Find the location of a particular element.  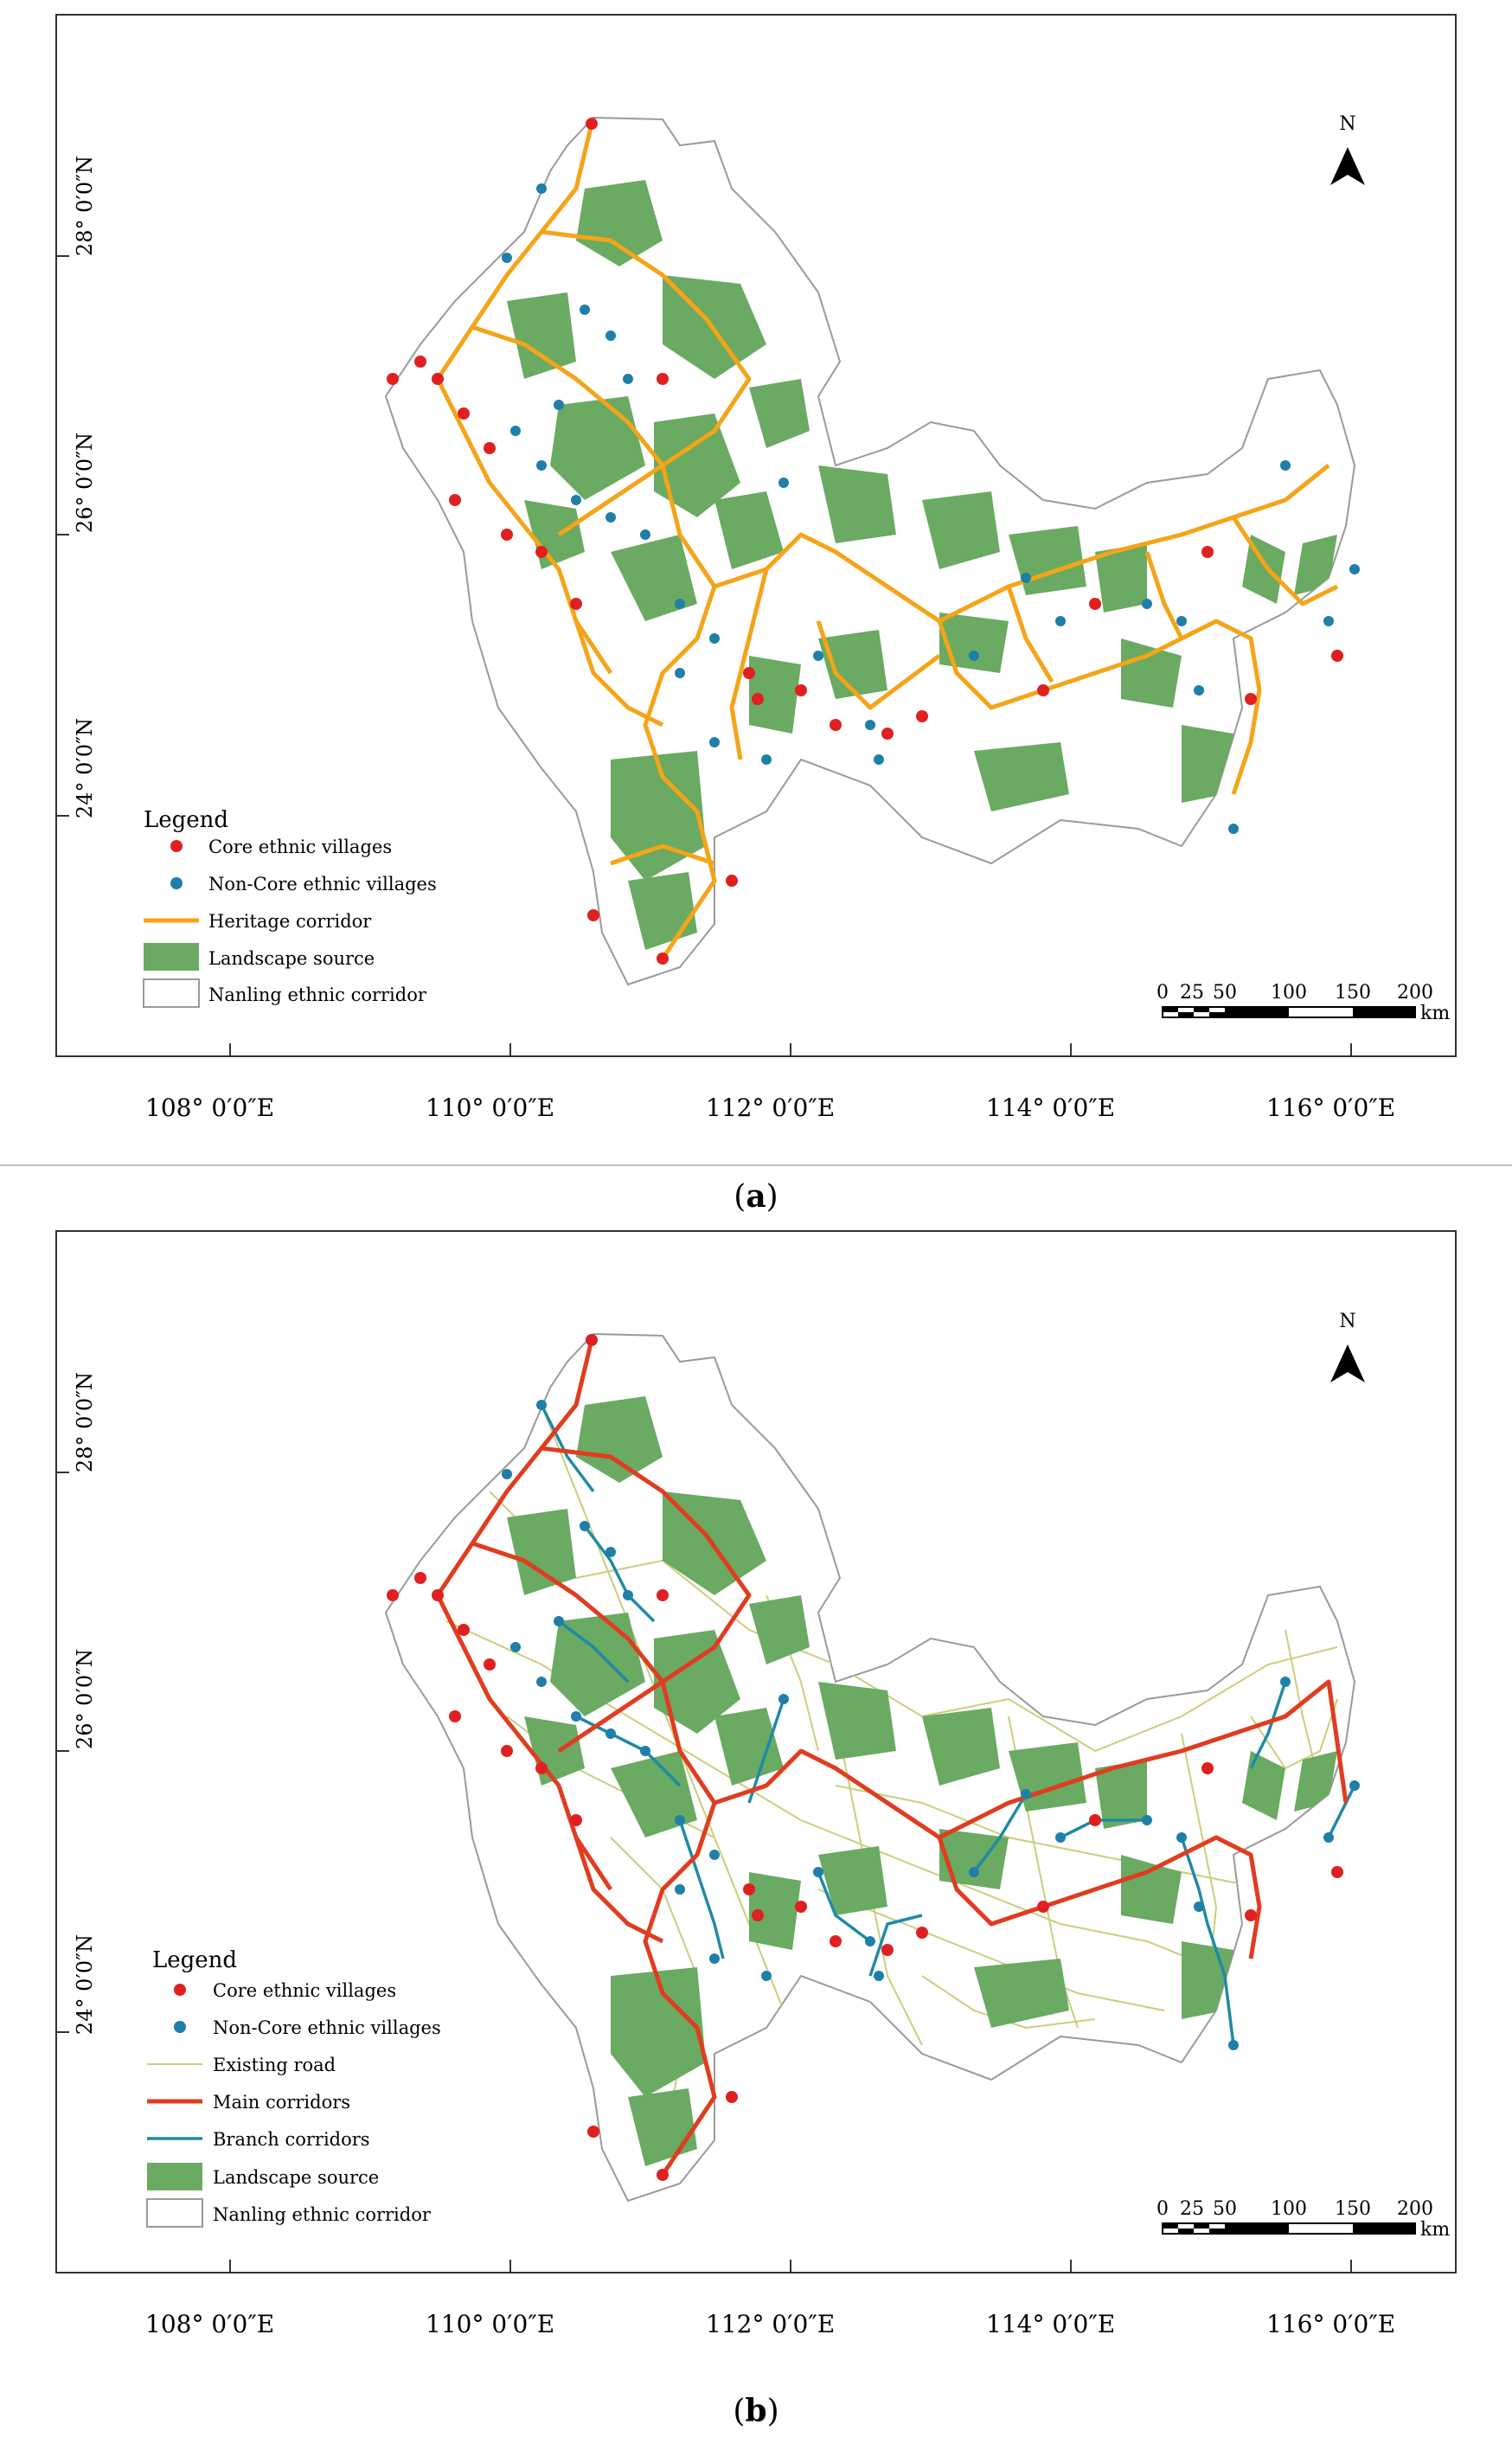

scale-bar-b: 0 25 50 100 150 200 km is located at coordinates (1303, 2219).